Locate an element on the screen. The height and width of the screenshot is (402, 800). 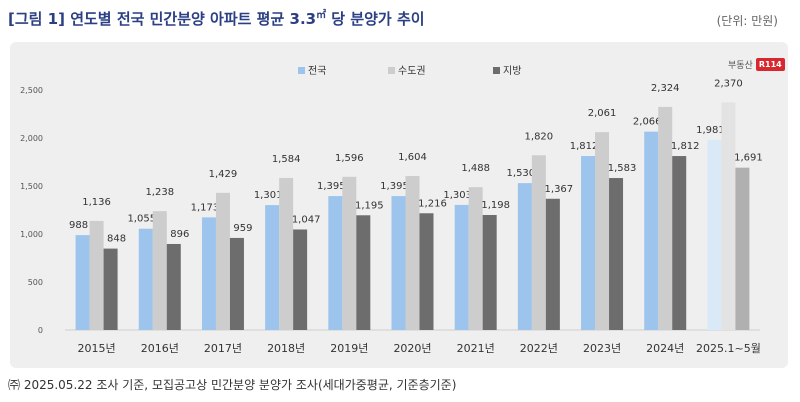
data-label: 959 is located at coordinates (242, 228).